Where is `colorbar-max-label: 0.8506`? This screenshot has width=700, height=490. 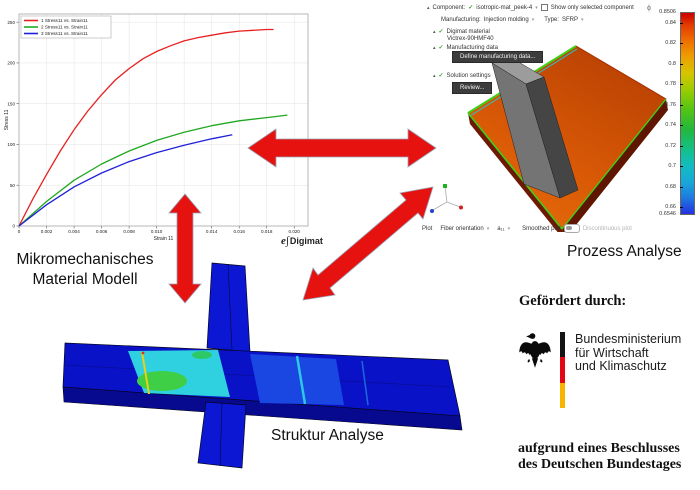 colorbar-max-label: 0.8506 is located at coordinates (667, 12).